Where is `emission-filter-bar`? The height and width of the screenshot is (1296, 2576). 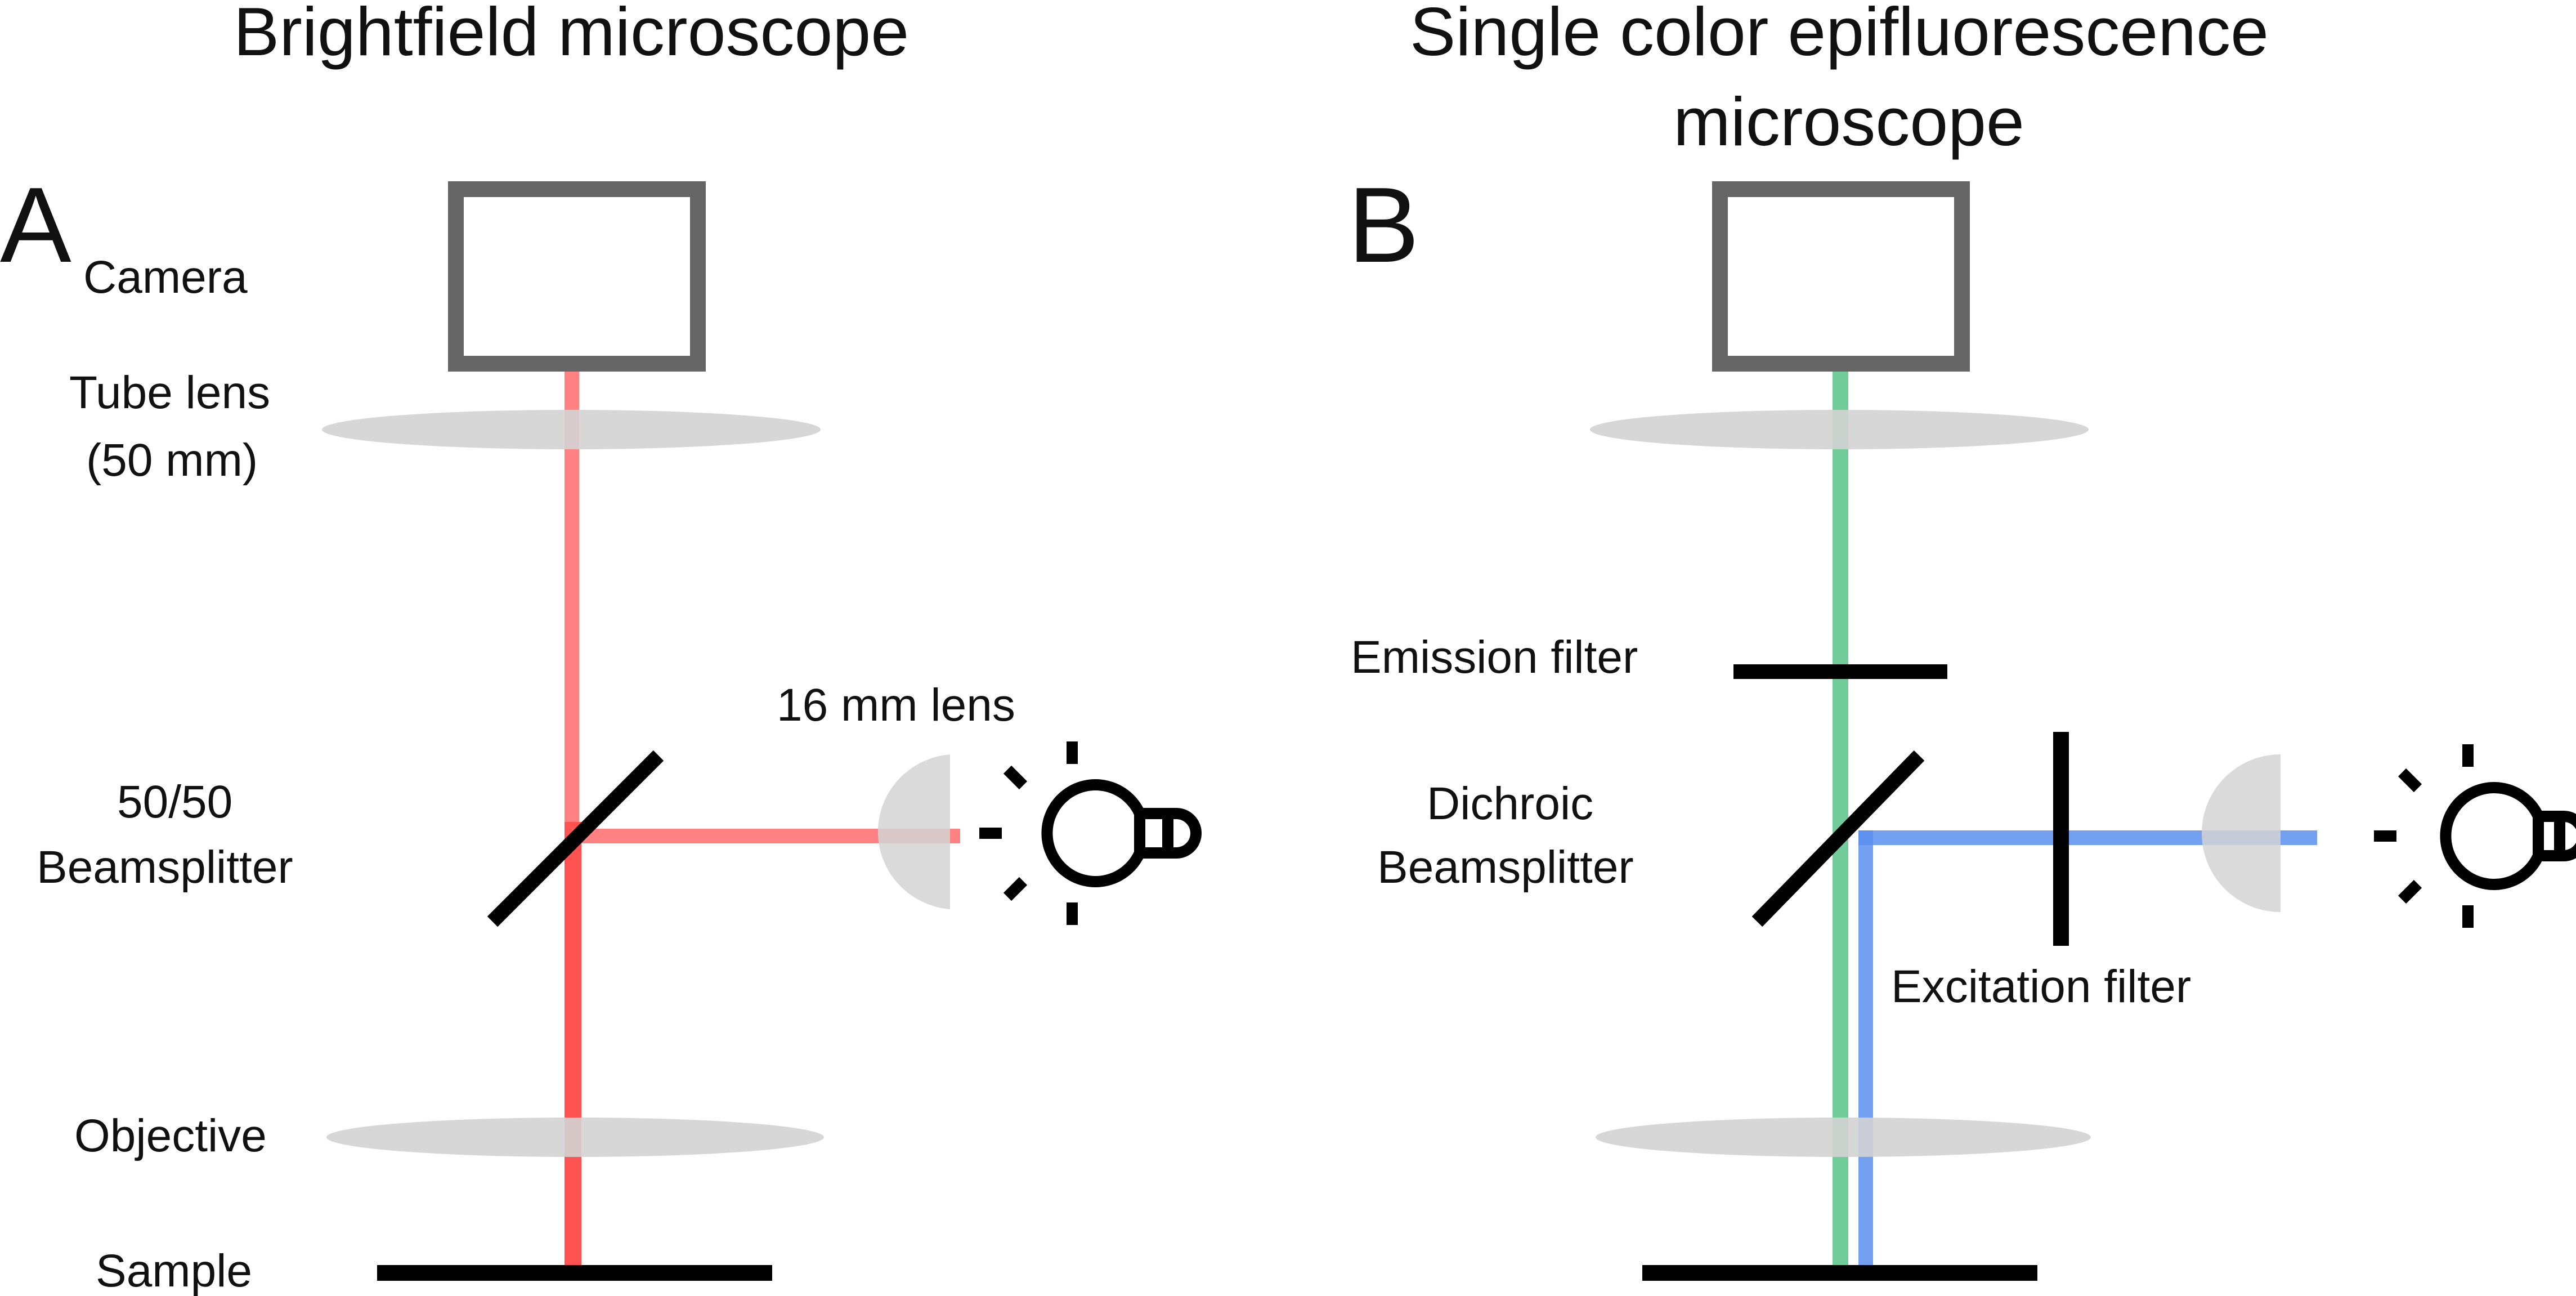 emission-filter-bar is located at coordinates (1840, 671).